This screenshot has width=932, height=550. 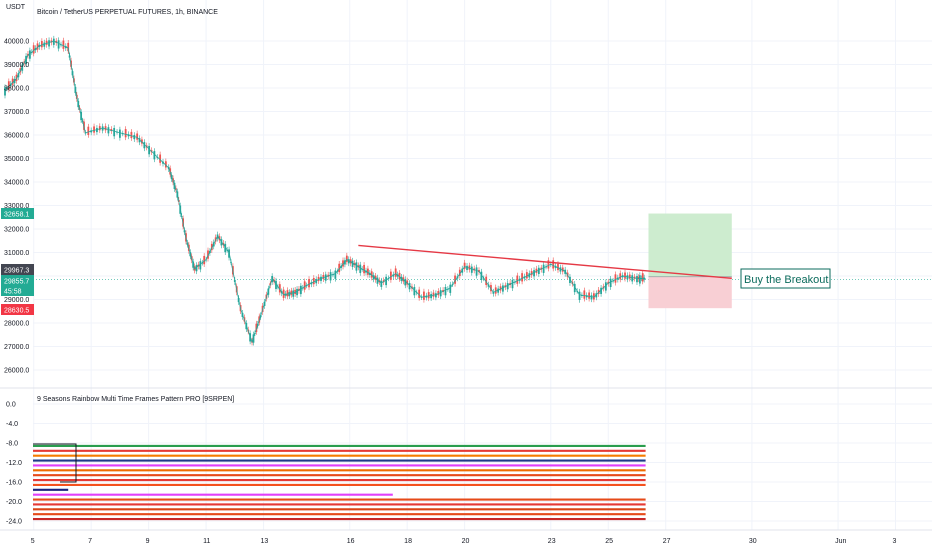 I want to click on price-tick-label: 32000.0, so click(x=16, y=230).